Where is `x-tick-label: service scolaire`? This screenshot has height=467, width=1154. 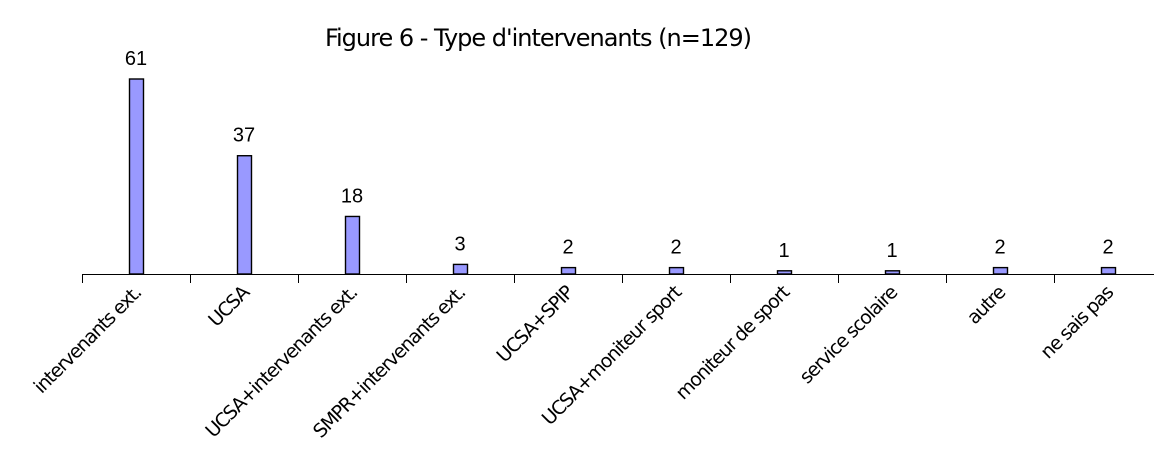
x-tick-label: service scolaire is located at coordinates (848, 335).